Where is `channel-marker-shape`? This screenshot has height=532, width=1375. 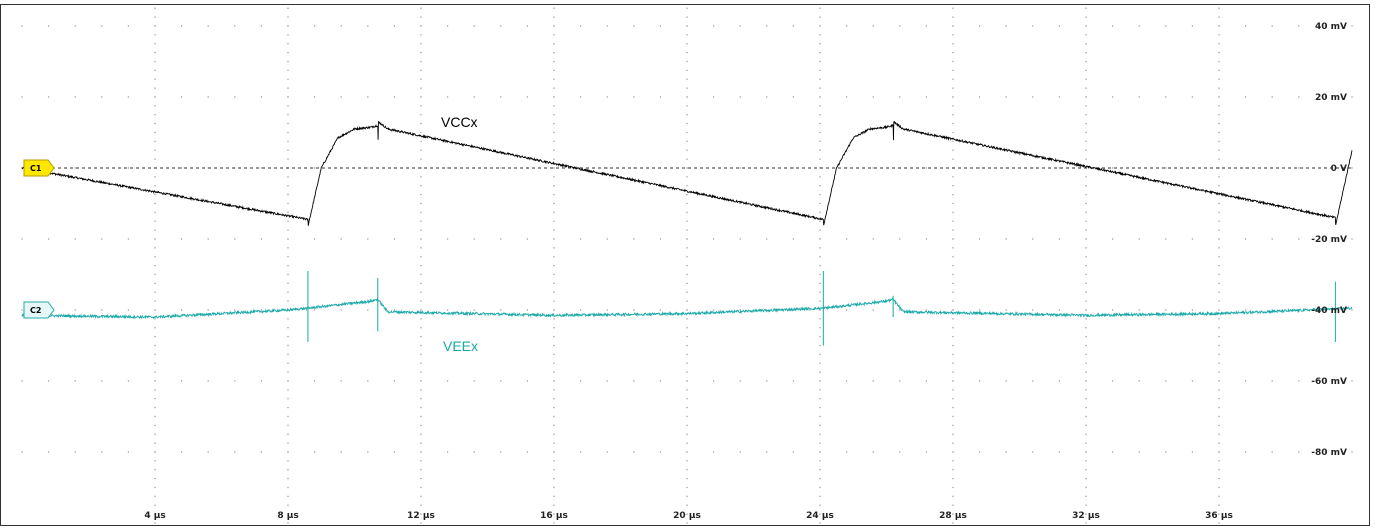
channel-marker-shape is located at coordinates (39, 168).